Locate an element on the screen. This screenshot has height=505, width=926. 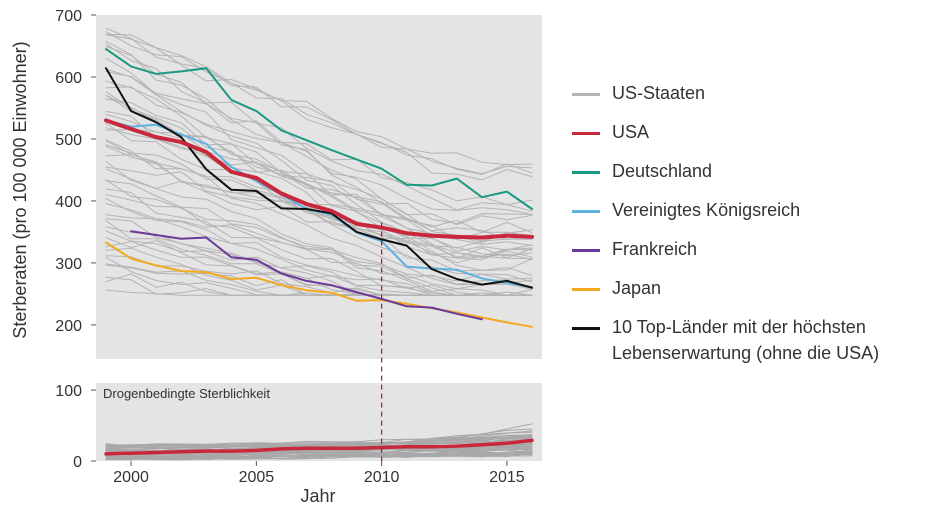
legend-label: Japan is located at coordinates (637, 288).